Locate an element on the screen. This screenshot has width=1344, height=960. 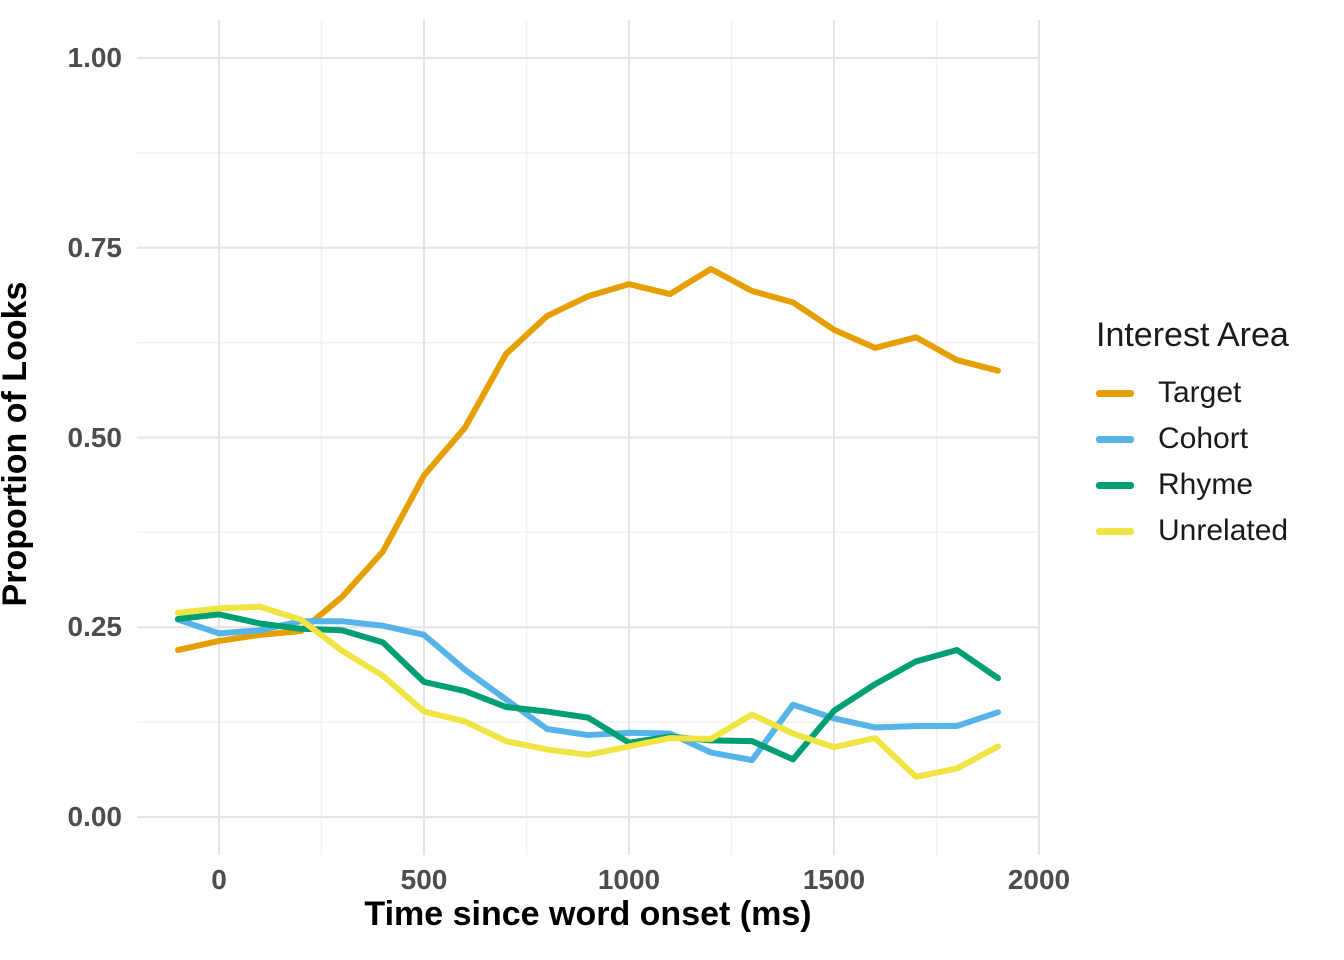
legend-item-target: Target is located at coordinates (1216, 393).